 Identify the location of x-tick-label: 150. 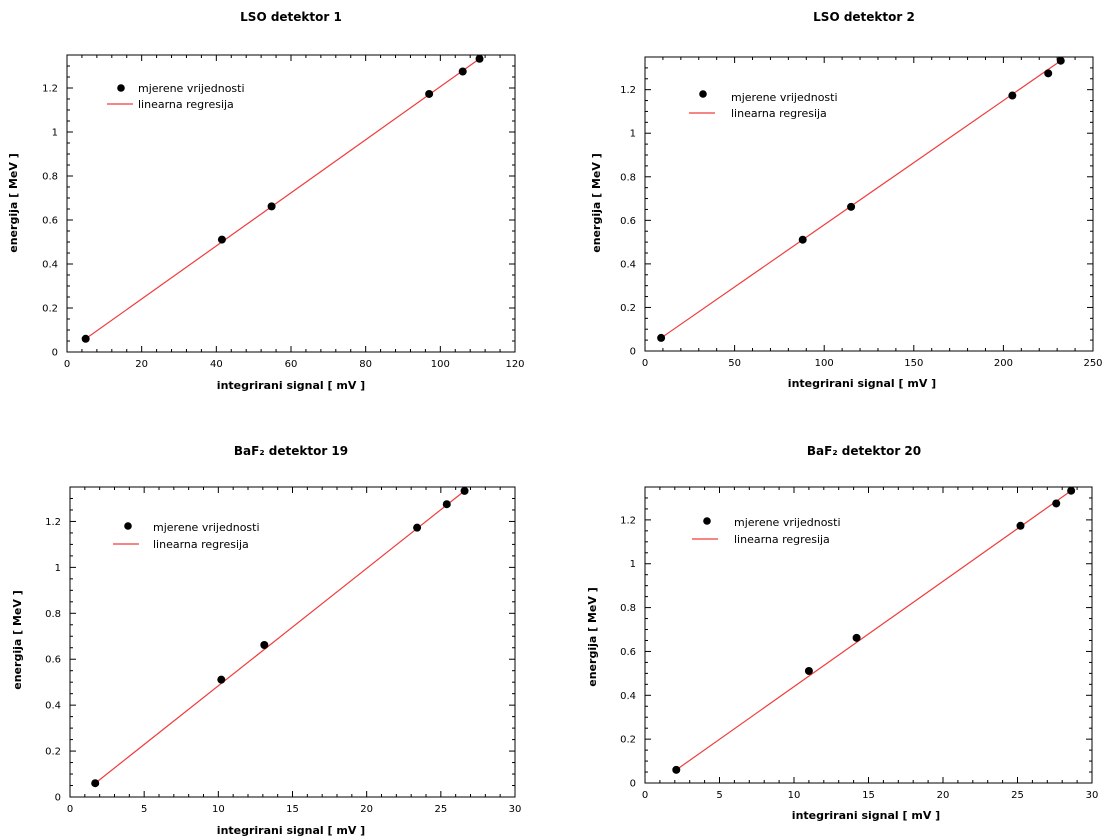
(913, 363).